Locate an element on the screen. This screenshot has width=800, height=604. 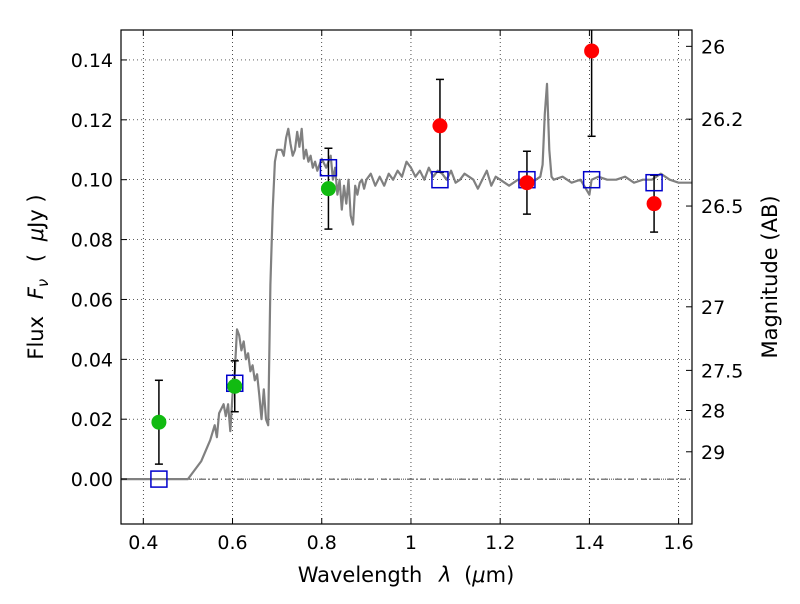
x-axis-label: Wavelength λ (μm) is located at coordinates (406, 575).